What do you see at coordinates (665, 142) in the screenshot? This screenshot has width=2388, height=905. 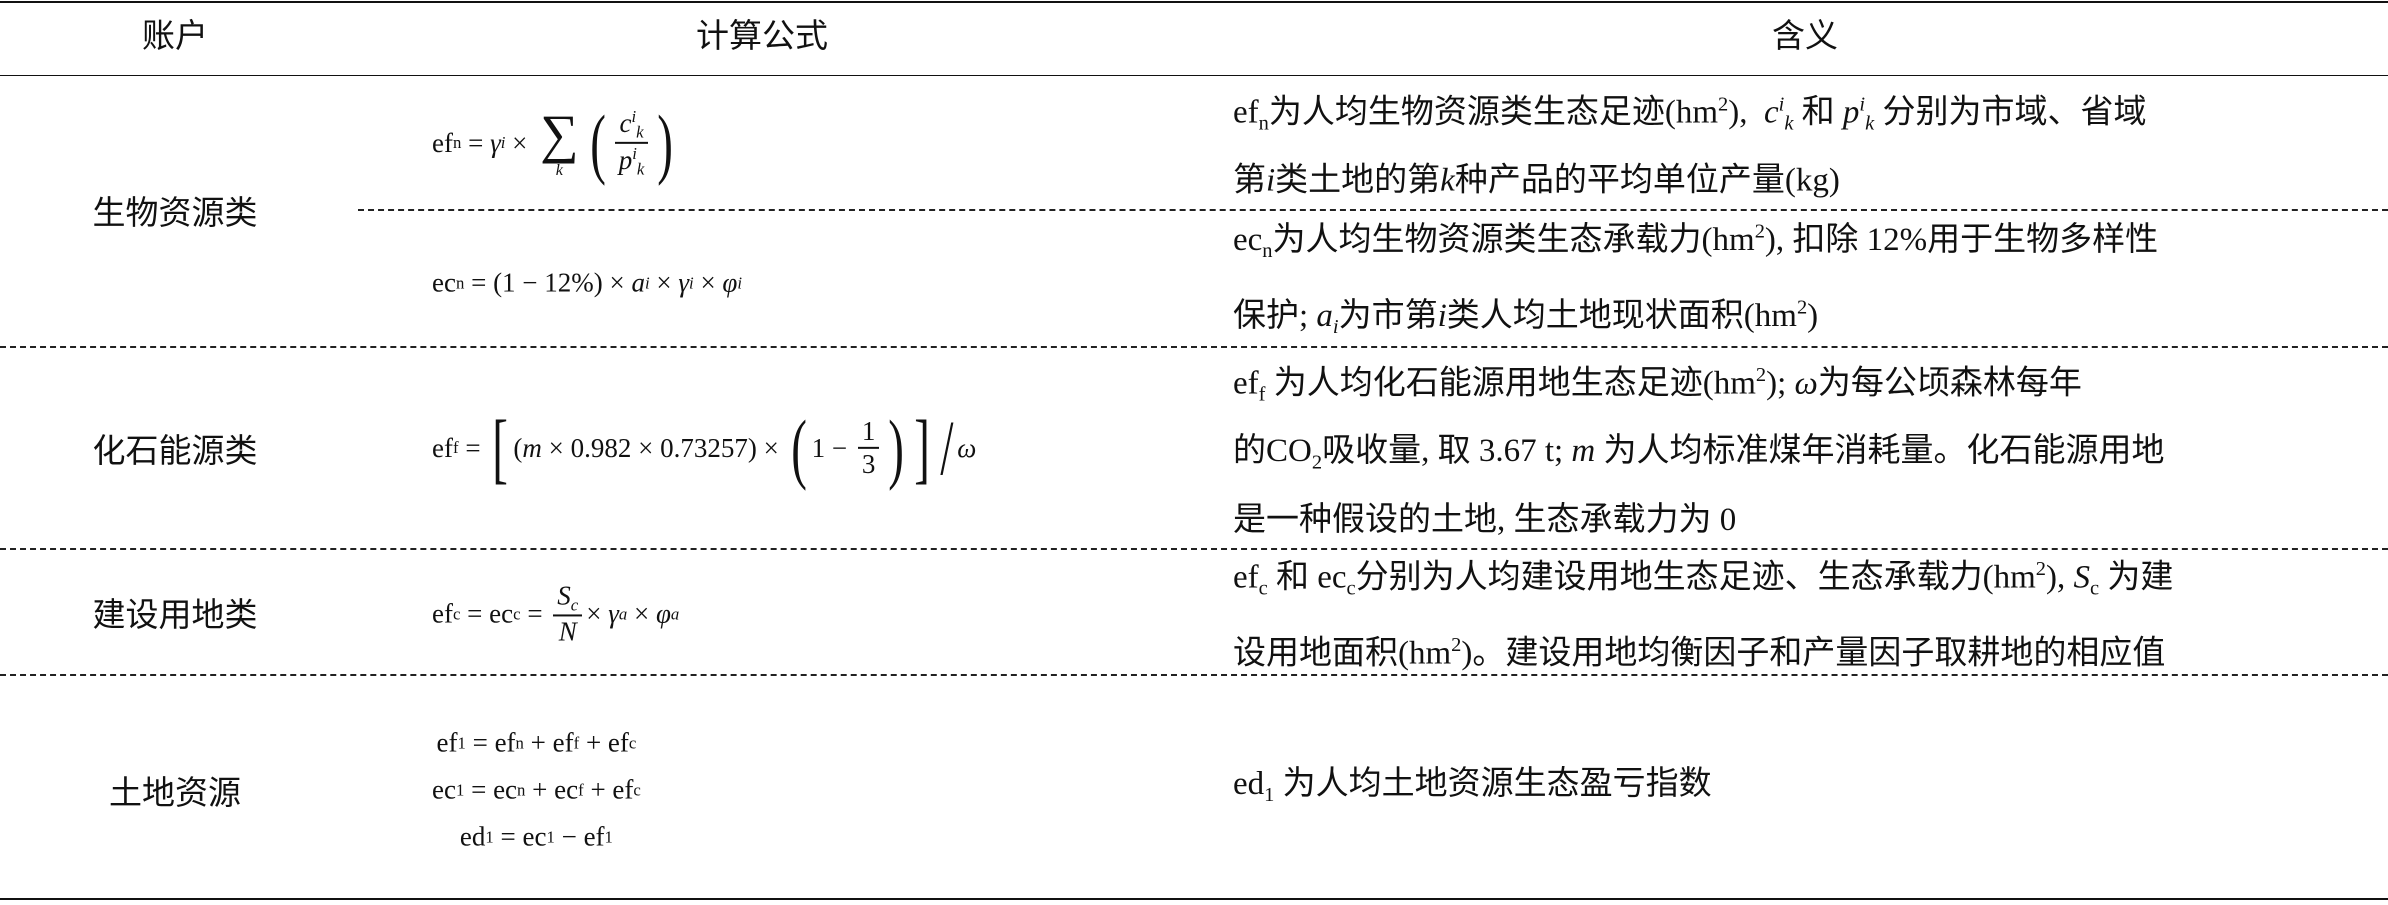 I see `bracket: )` at bounding box center [665, 142].